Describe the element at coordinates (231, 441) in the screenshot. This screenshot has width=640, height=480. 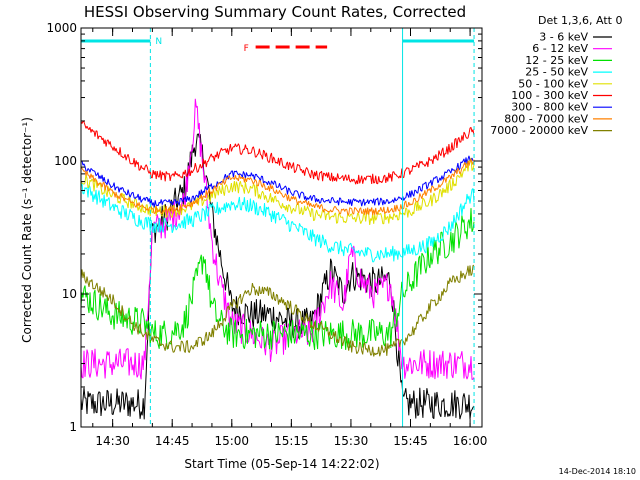
I see `x-tick-label-2: 15:00` at that location.